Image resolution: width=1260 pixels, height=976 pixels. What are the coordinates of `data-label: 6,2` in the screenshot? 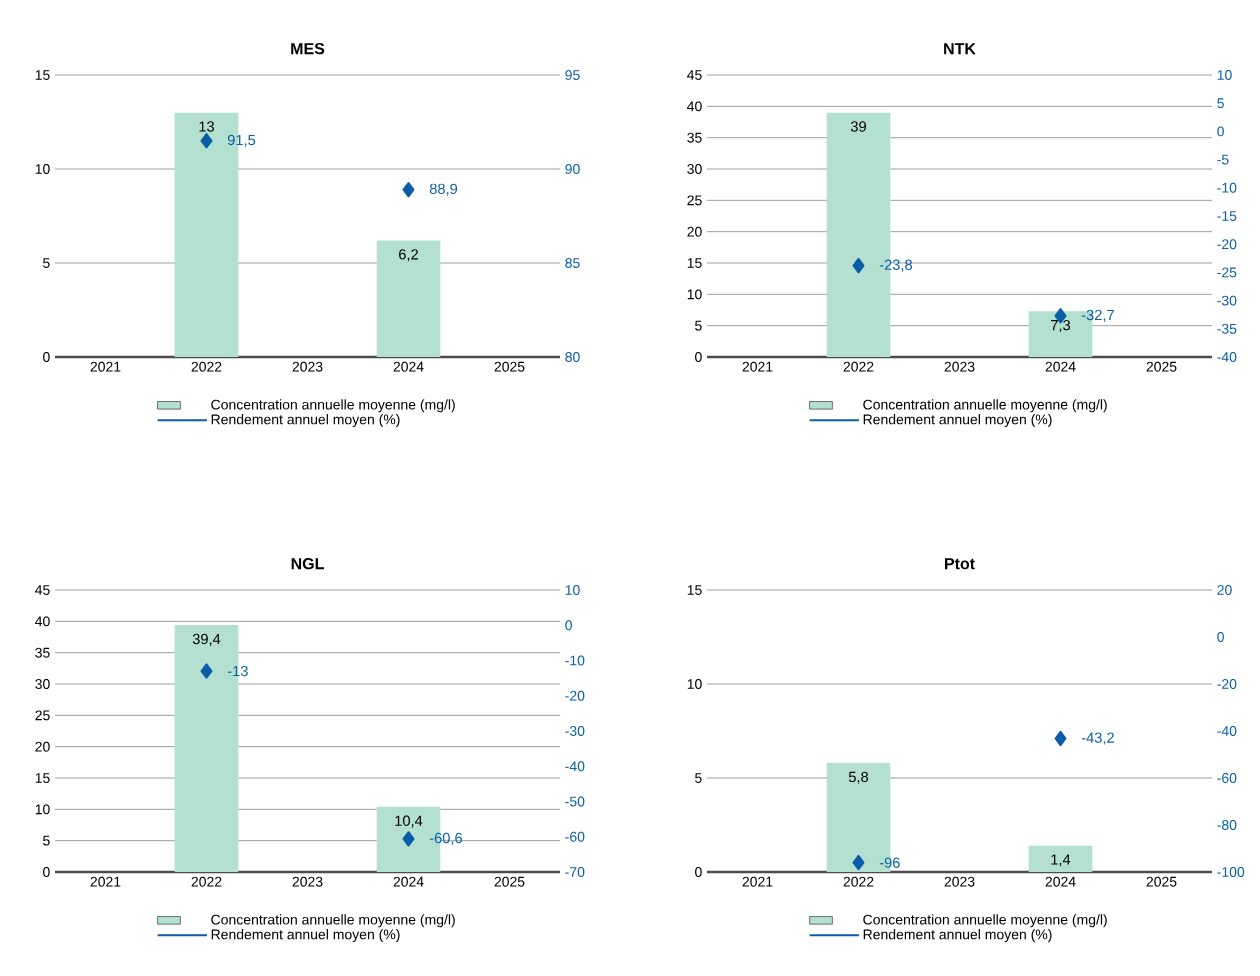 It's located at (408, 255).